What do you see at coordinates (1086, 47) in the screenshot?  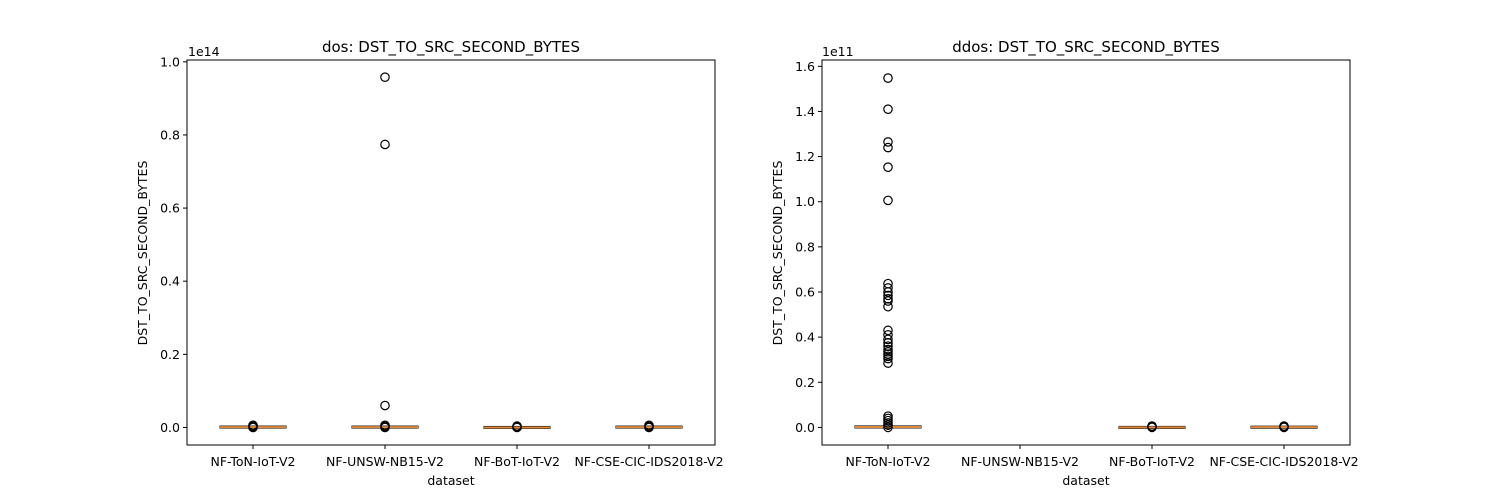 I see `chart-title: ddos: DST_TO_SRC_SECOND_BYTES` at bounding box center [1086, 47].